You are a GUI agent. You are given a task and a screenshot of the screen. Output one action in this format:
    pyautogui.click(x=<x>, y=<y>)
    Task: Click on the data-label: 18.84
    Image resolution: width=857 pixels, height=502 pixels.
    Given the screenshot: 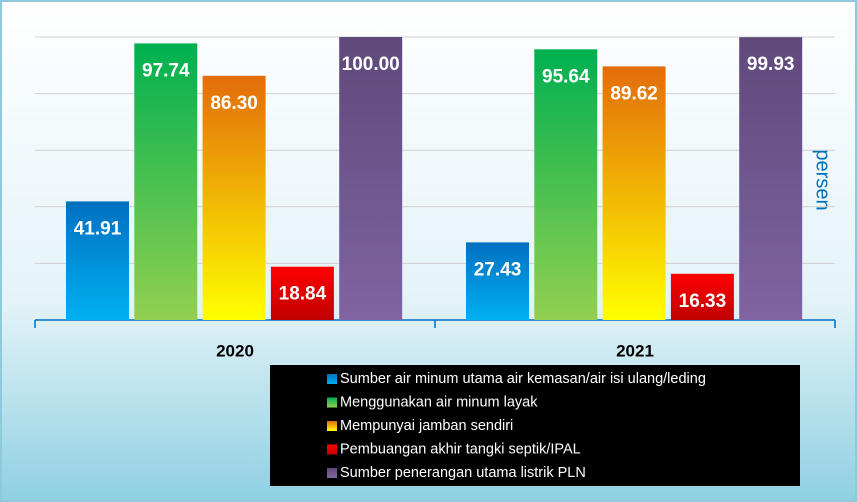 What is the action you would take?
    pyautogui.click(x=303, y=294)
    